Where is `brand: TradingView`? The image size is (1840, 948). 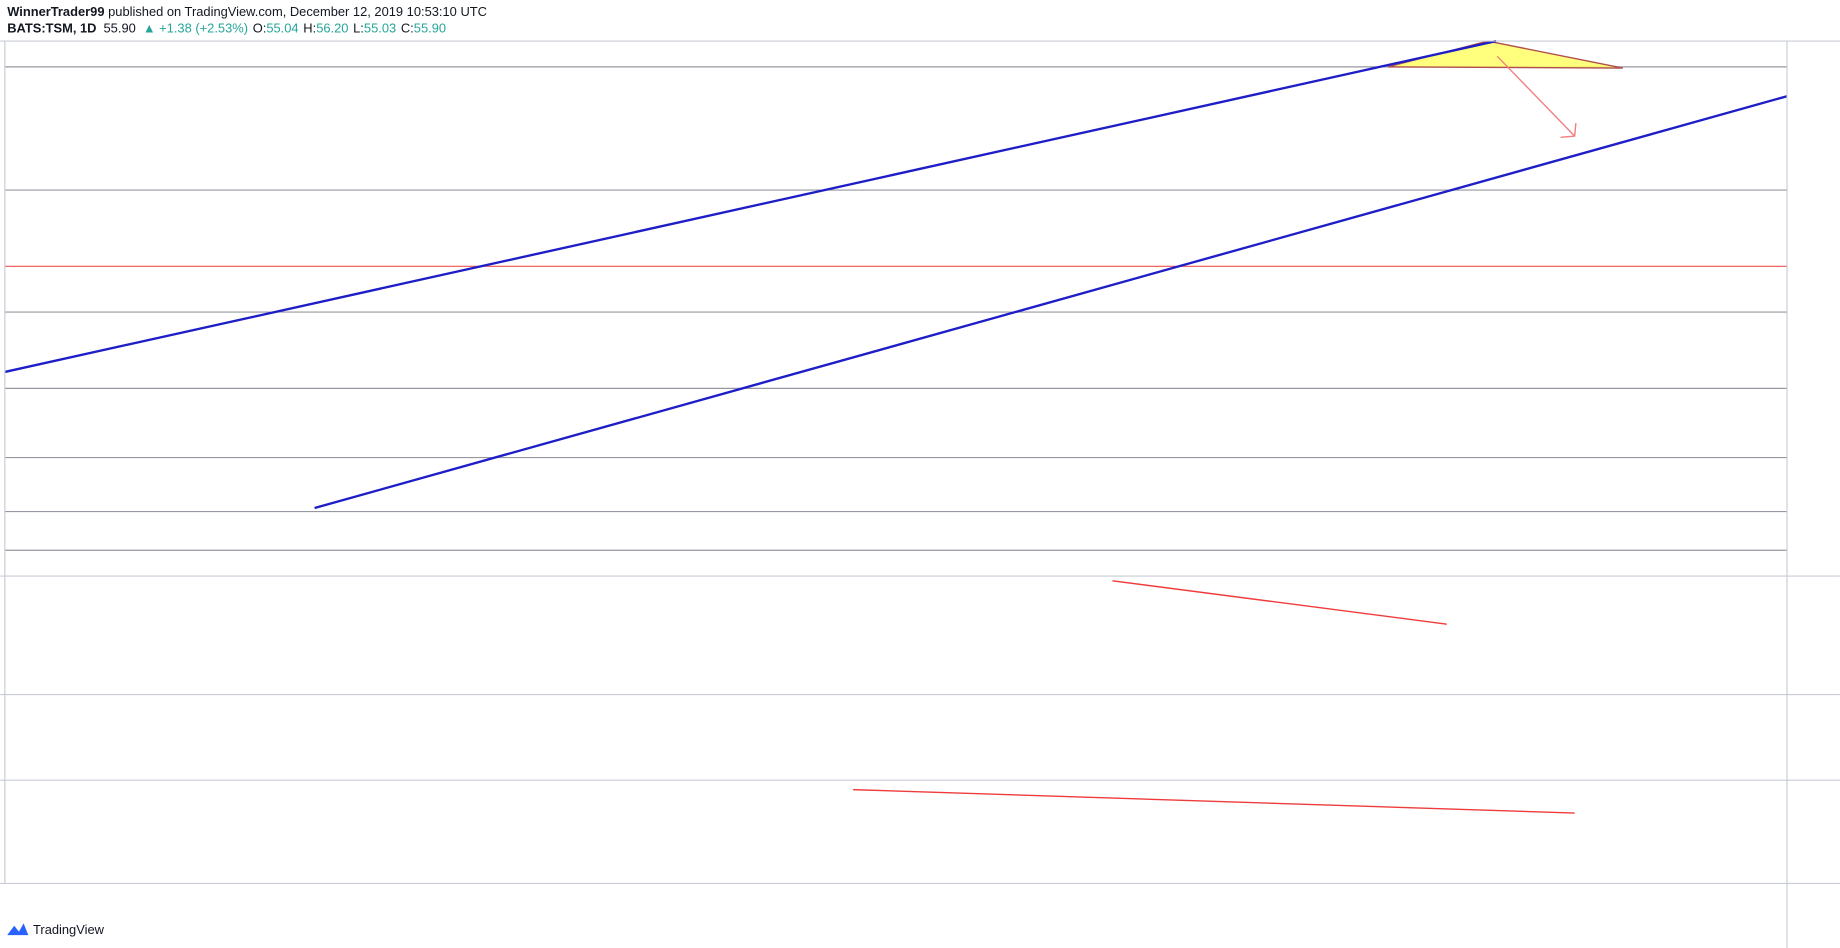
brand: TradingView is located at coordinates (69, 929).